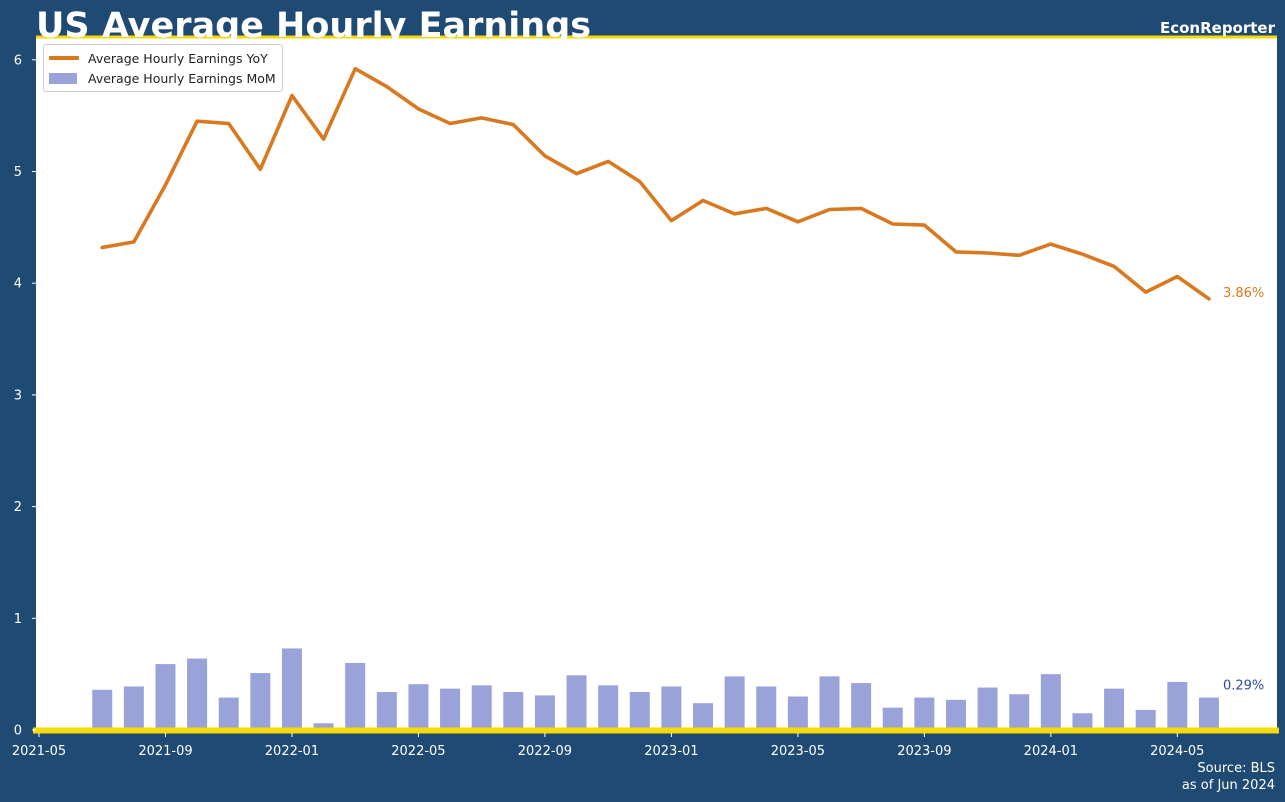  Describe the element at coordinates (18, 507) in the screenshot. I see `y-tick-label-2: 2` at that location.